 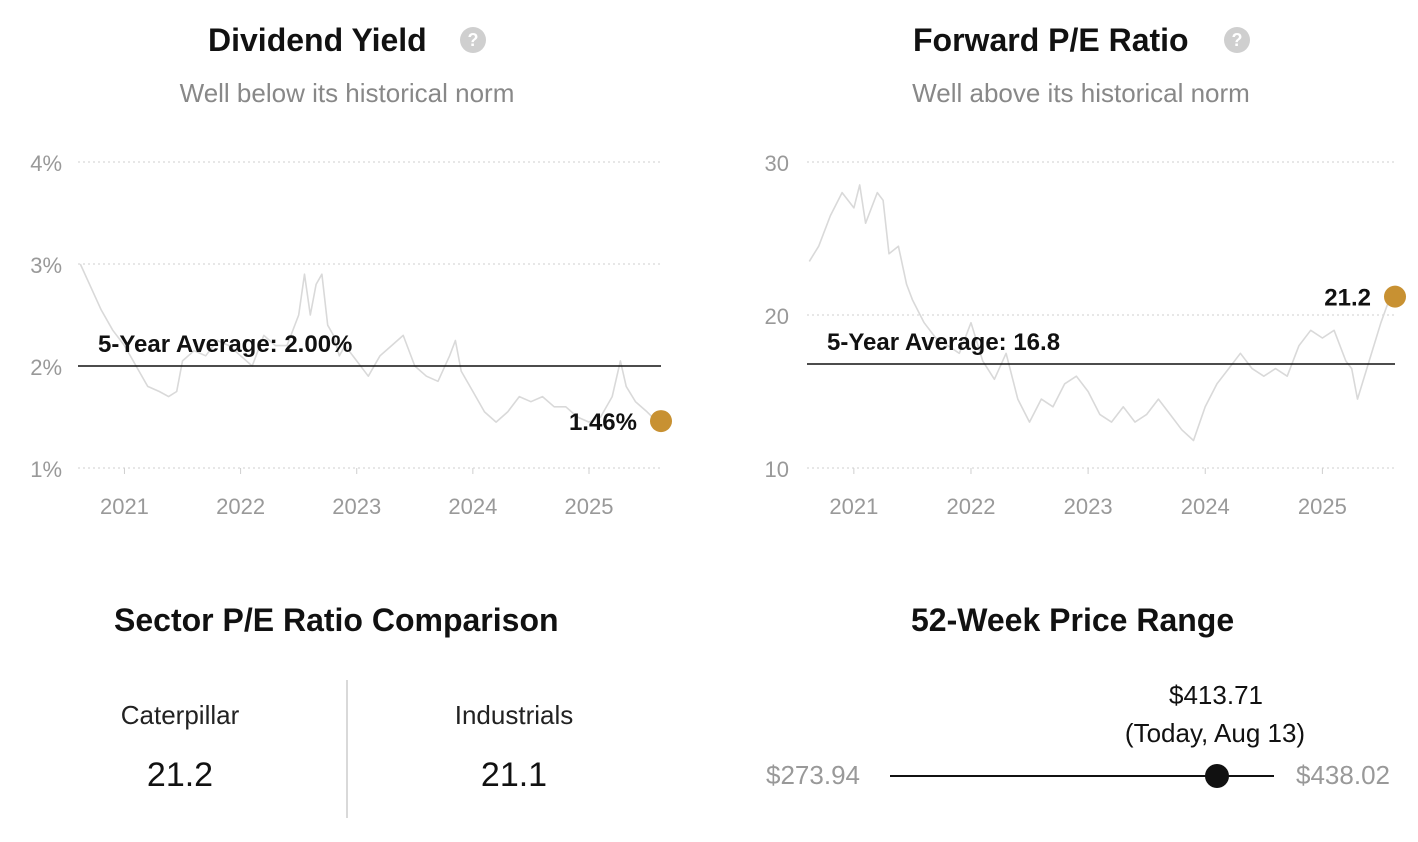 What do you see at coordinates (1051, 40) in the screenshot?
I see `forward-pe-title: Forward P/E Ratio` at bounding box center [1051, 40].